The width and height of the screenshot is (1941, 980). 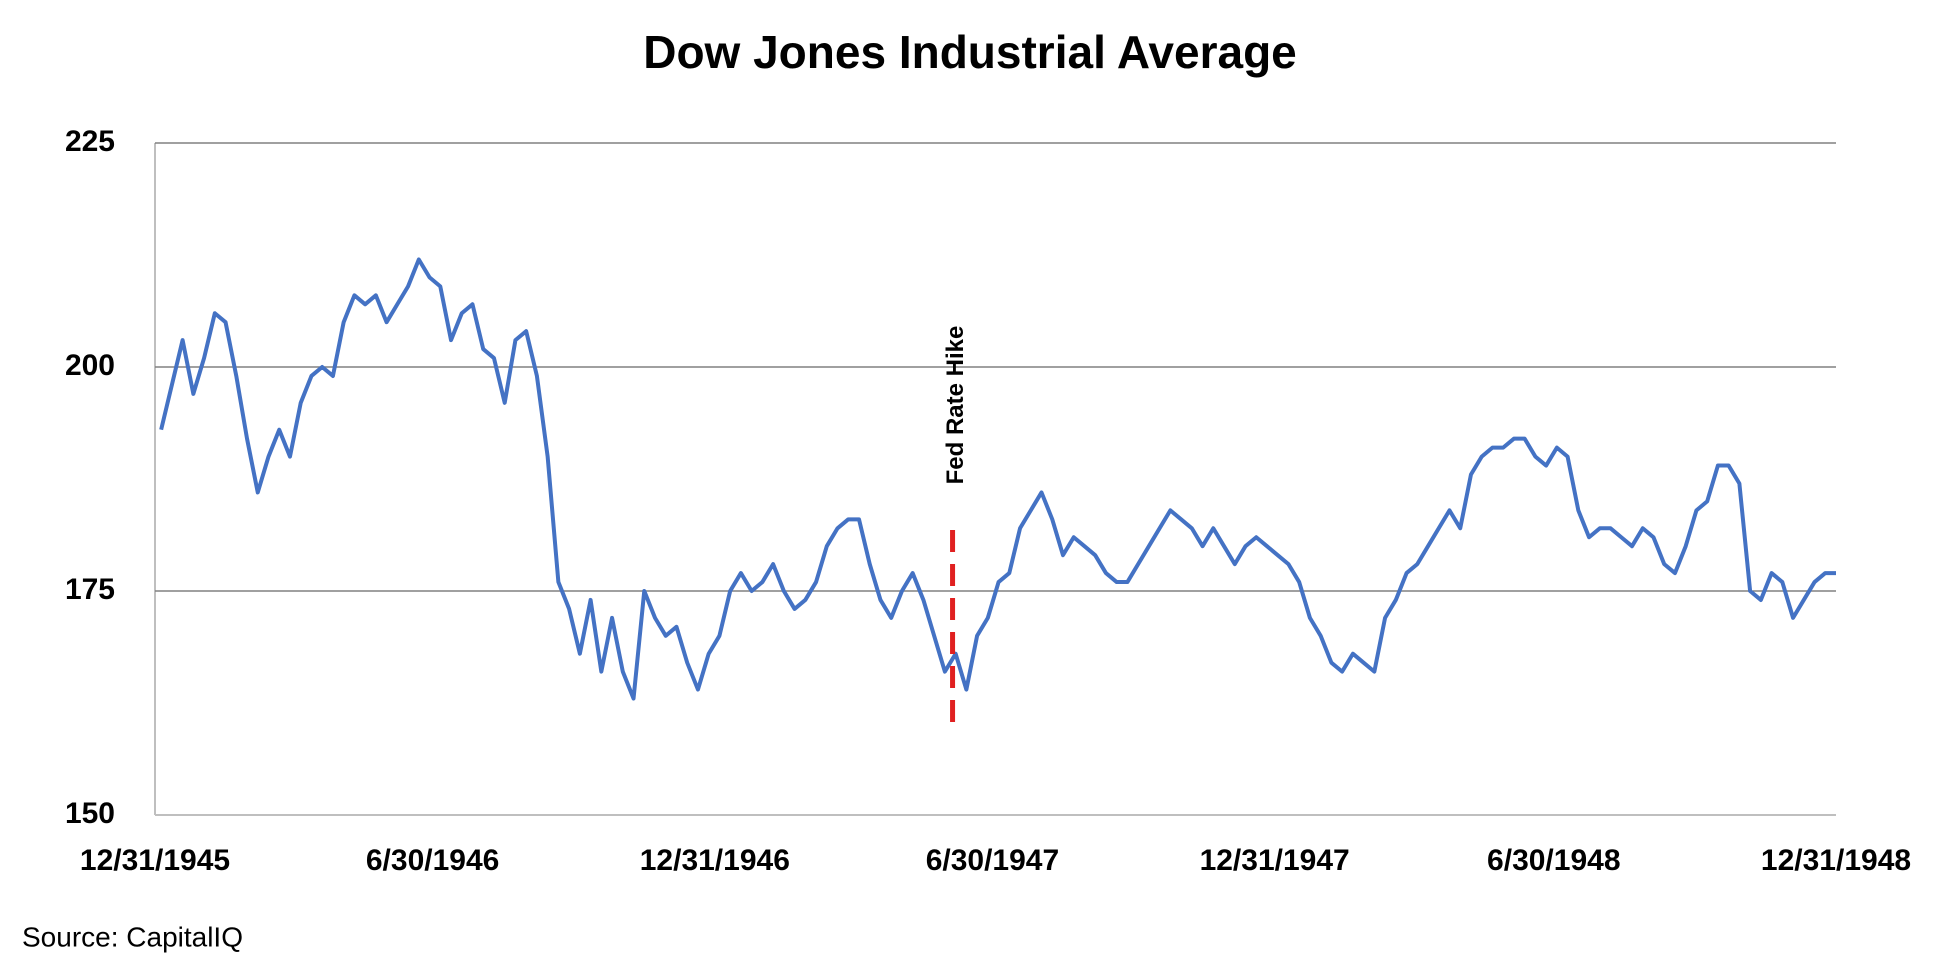 I want to click on x-tick-label: 6/30/1948, so click(x=1553, y=860).